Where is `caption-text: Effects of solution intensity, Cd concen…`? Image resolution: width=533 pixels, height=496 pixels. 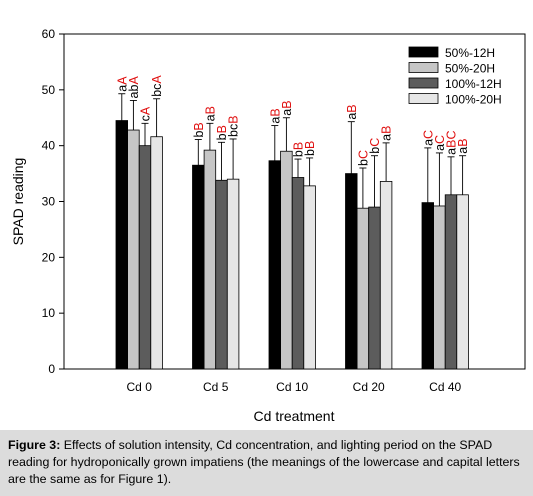
caption-text: Effects of solution intensity, Cd concen… is located at coordinates (264, 462).